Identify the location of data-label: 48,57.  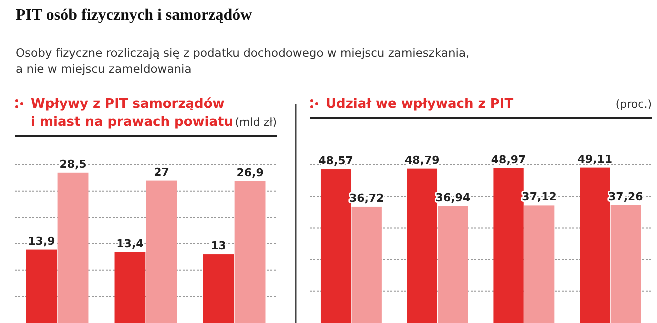
(336, 161).